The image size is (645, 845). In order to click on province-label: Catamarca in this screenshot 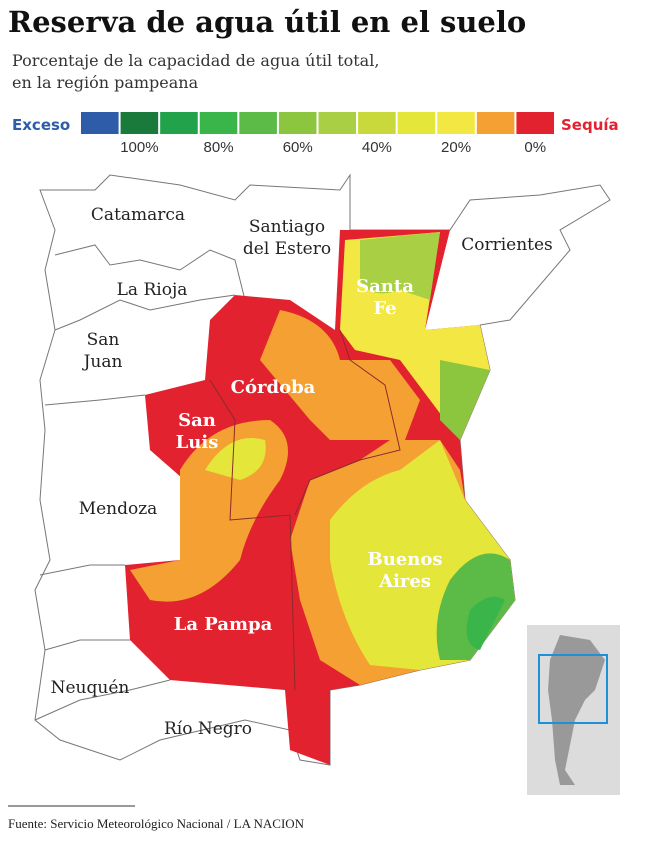, I will do `click(138, 215)`.